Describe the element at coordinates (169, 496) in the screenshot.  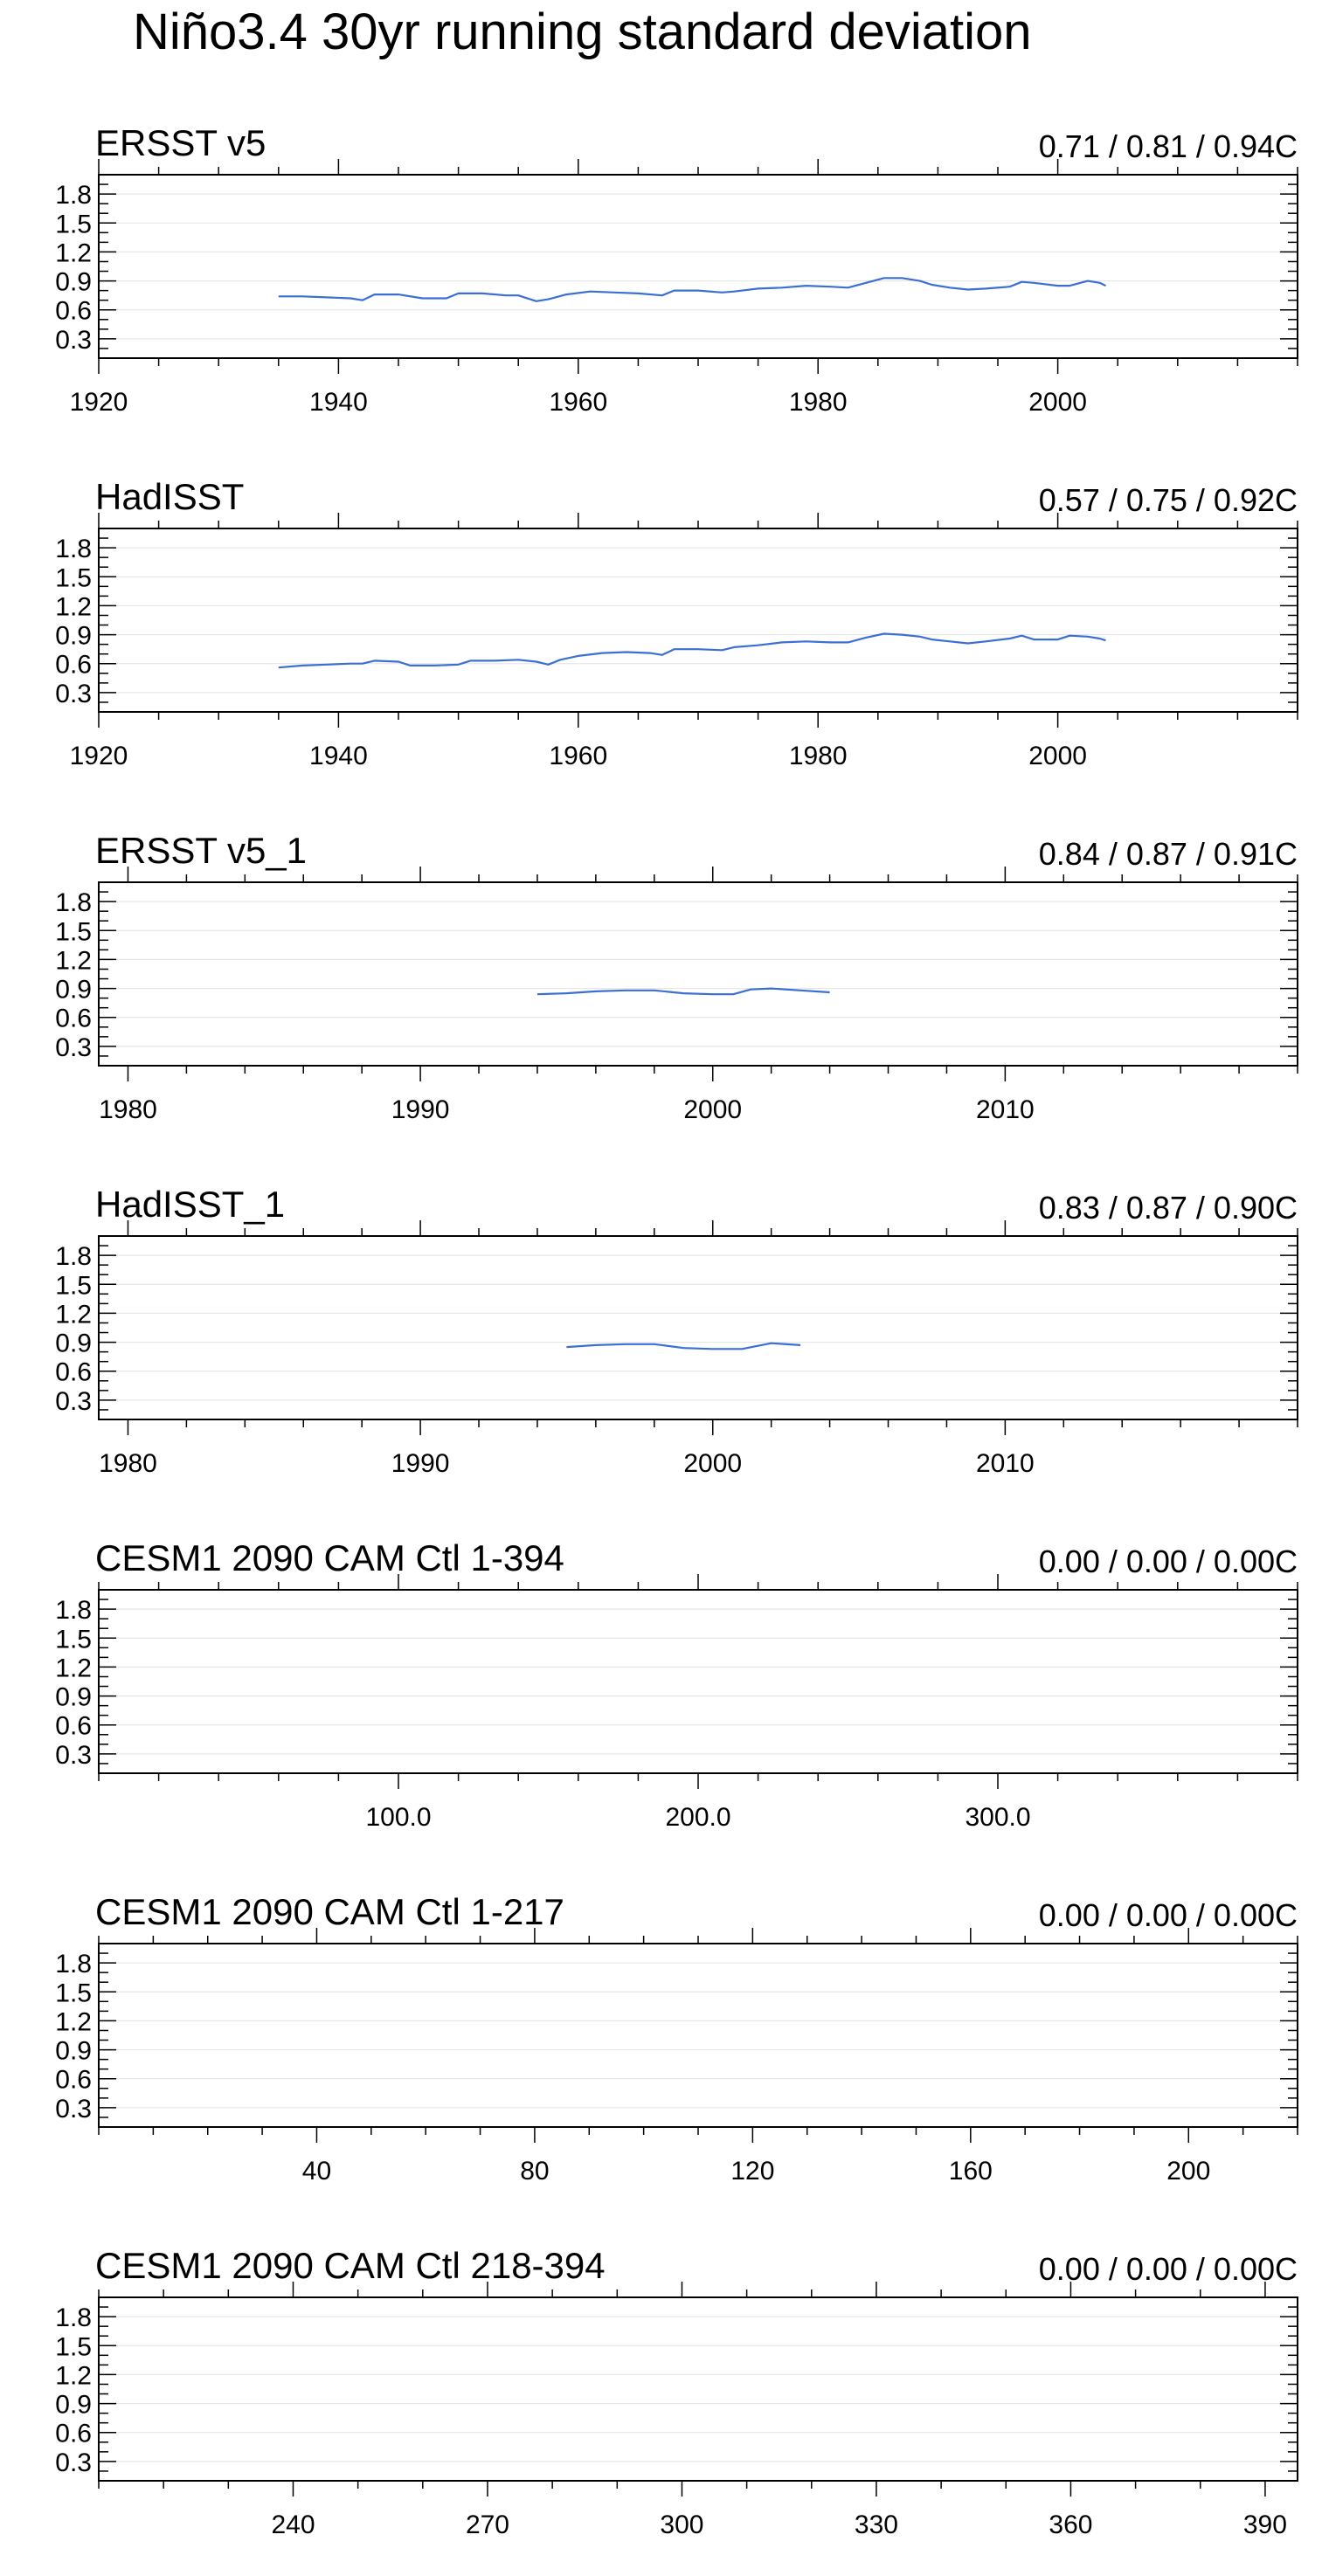
I see `panel-title: HadISST` at that location.